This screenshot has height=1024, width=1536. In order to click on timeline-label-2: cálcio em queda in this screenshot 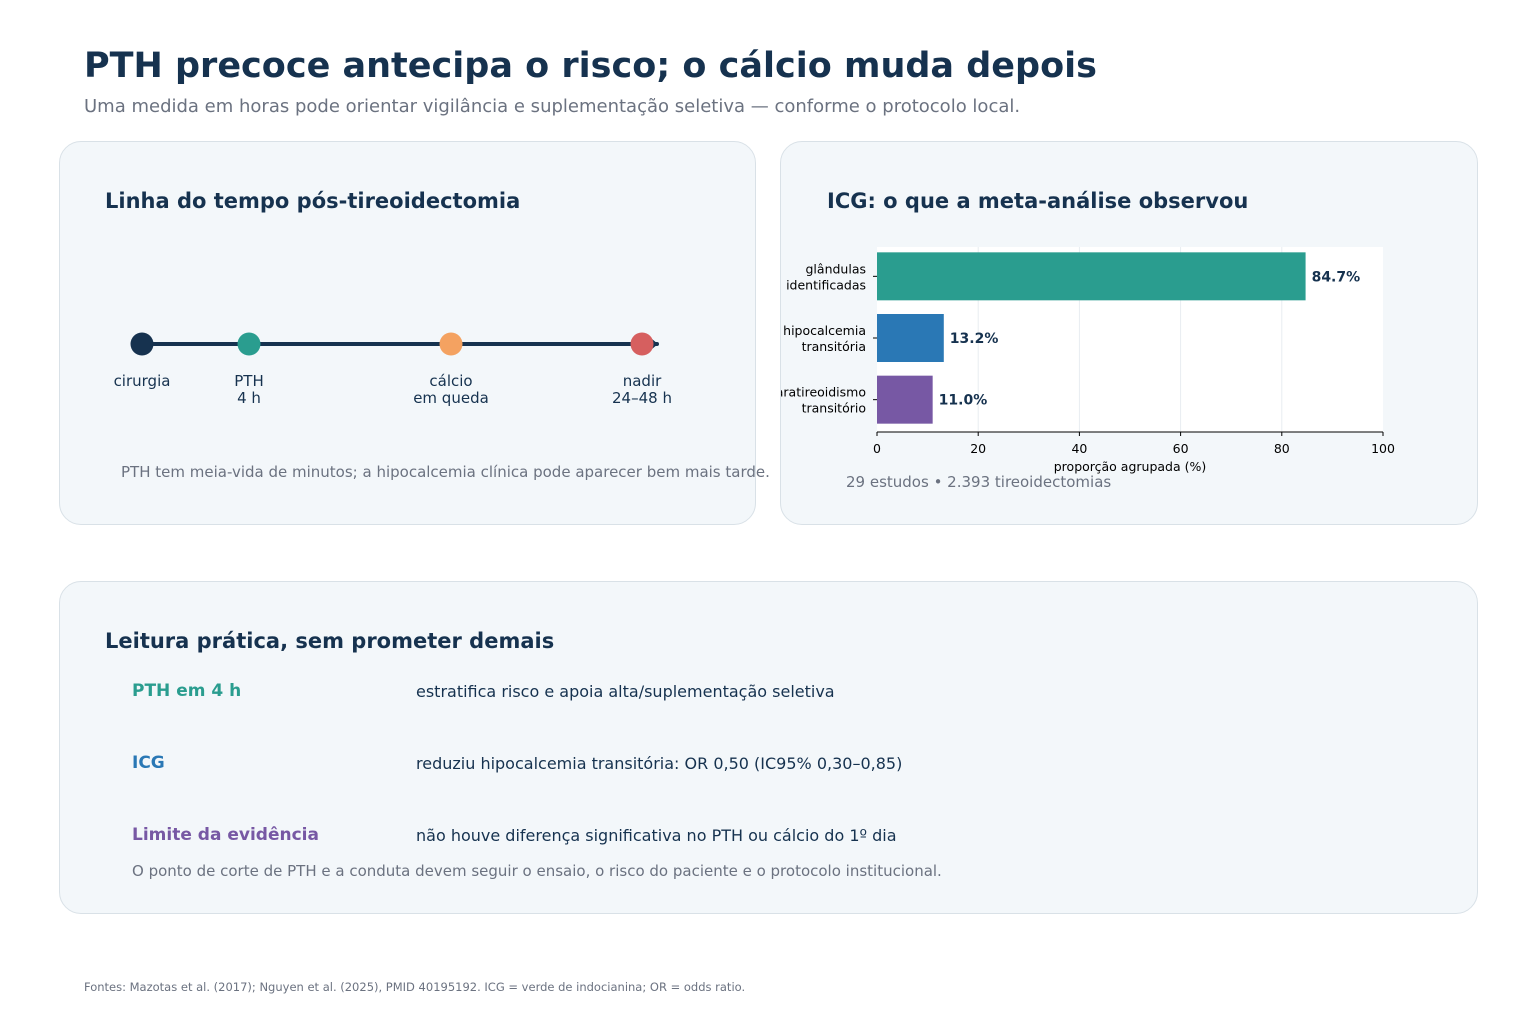, I will do `click(451, 390)`.